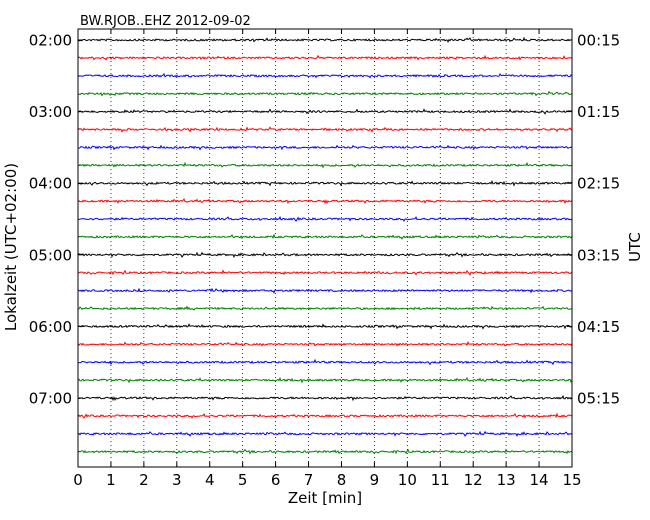 The width and height of the screenshot is (650, 520). What do you see at coordinates (375, 480) in the screenshot?
I see `x-tick-label-9: 9` at bounding box center [375, 480].